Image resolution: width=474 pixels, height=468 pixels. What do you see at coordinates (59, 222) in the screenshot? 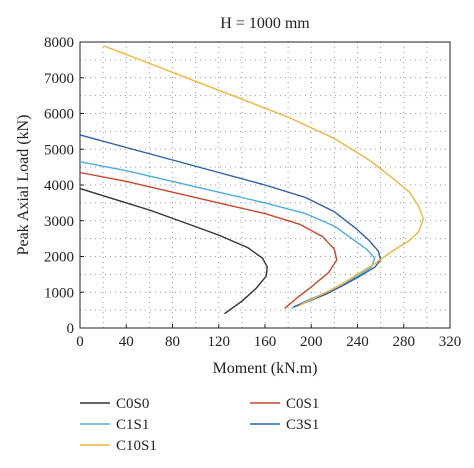
I see `y-tick-label: 3000` at bounding box center [59, 222].